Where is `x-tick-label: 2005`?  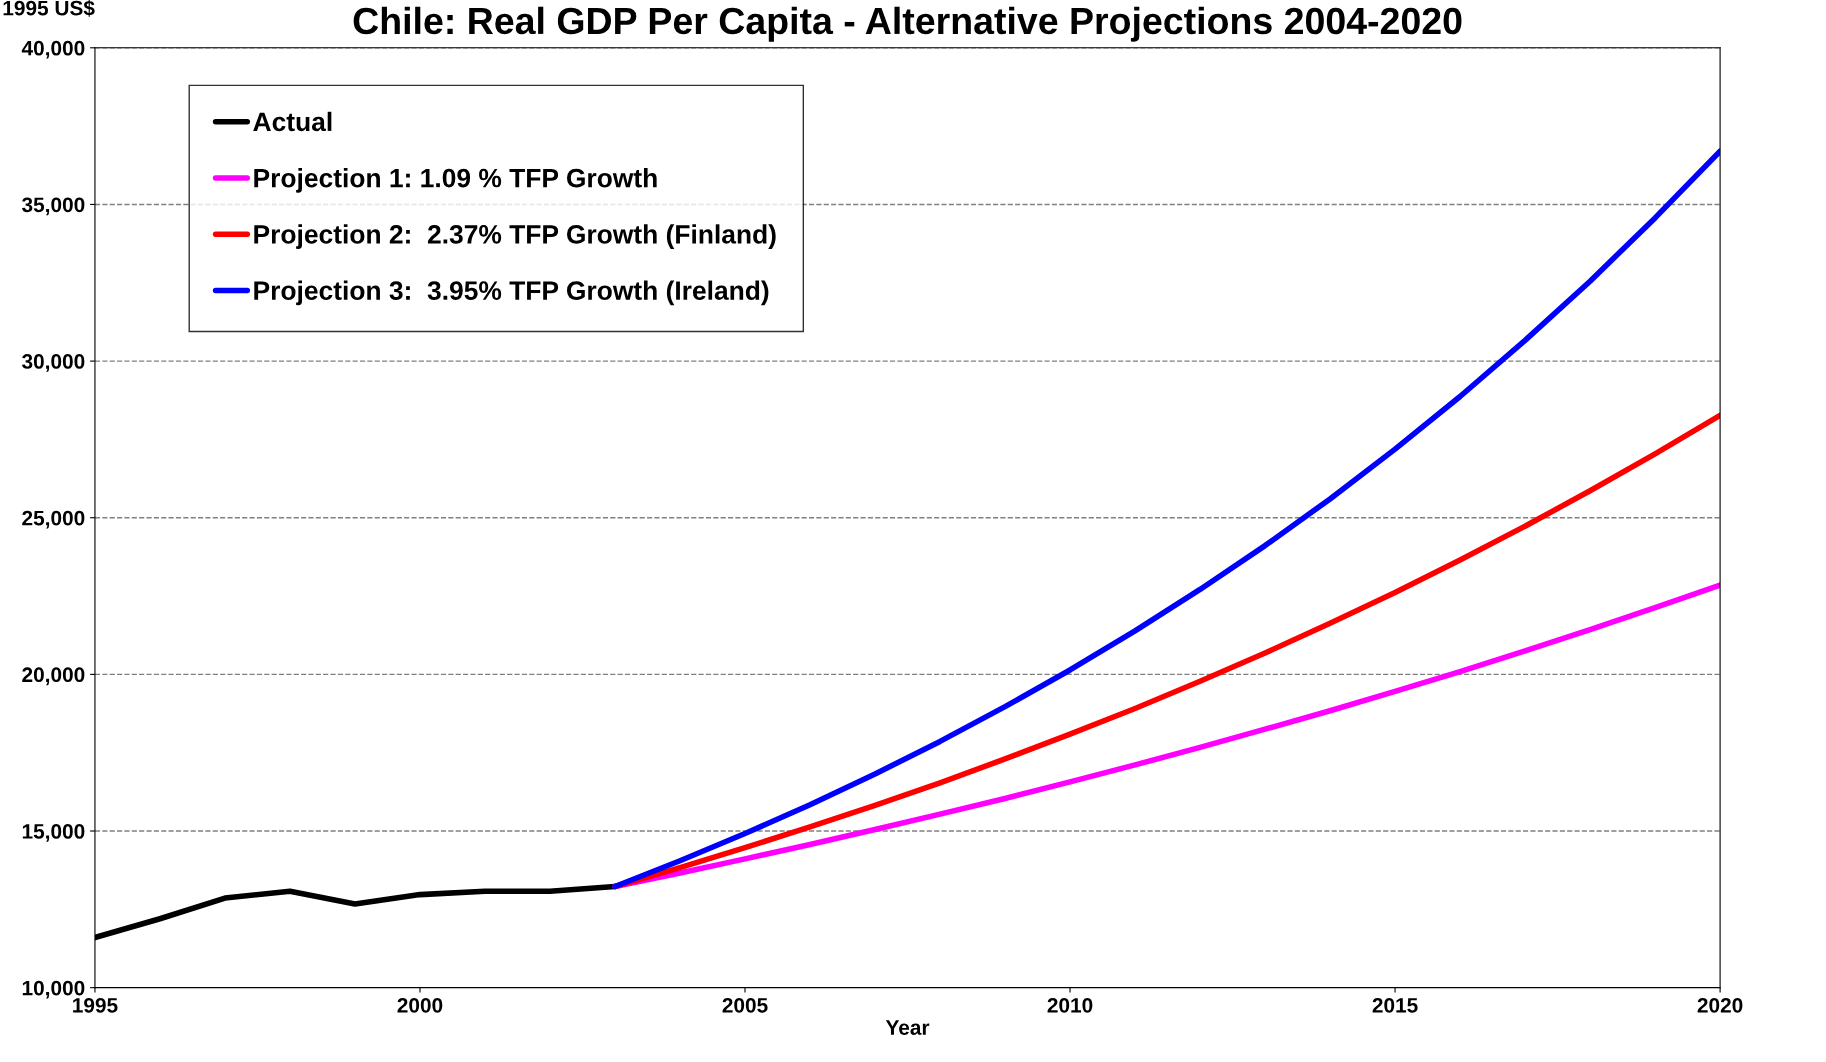 x-tick-label: 2005 is located at coordinates (745, 1005).